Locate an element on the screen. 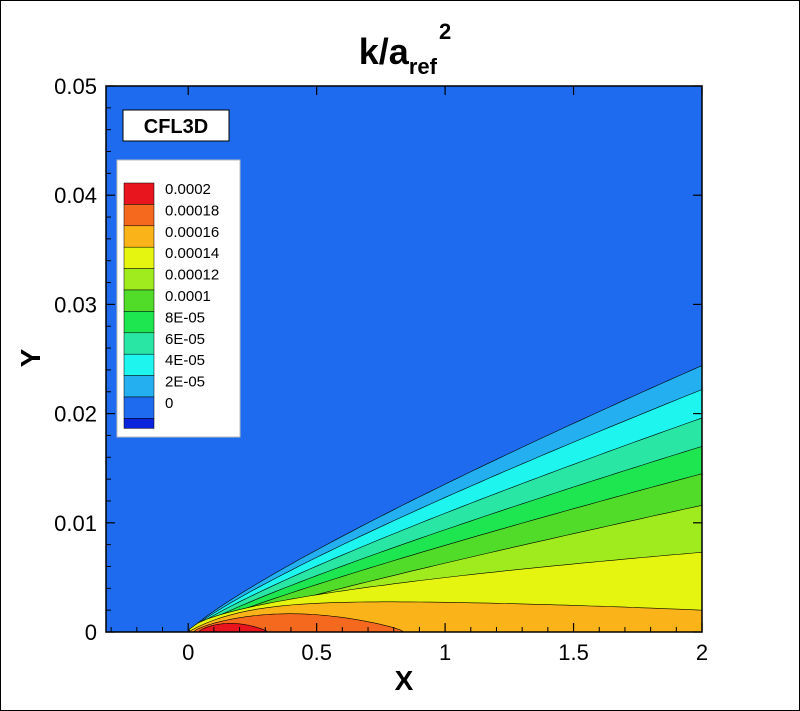 The width and height of the screenshot is (800, 711). x-tick-label: 0 is located at coordinates (188, 652).